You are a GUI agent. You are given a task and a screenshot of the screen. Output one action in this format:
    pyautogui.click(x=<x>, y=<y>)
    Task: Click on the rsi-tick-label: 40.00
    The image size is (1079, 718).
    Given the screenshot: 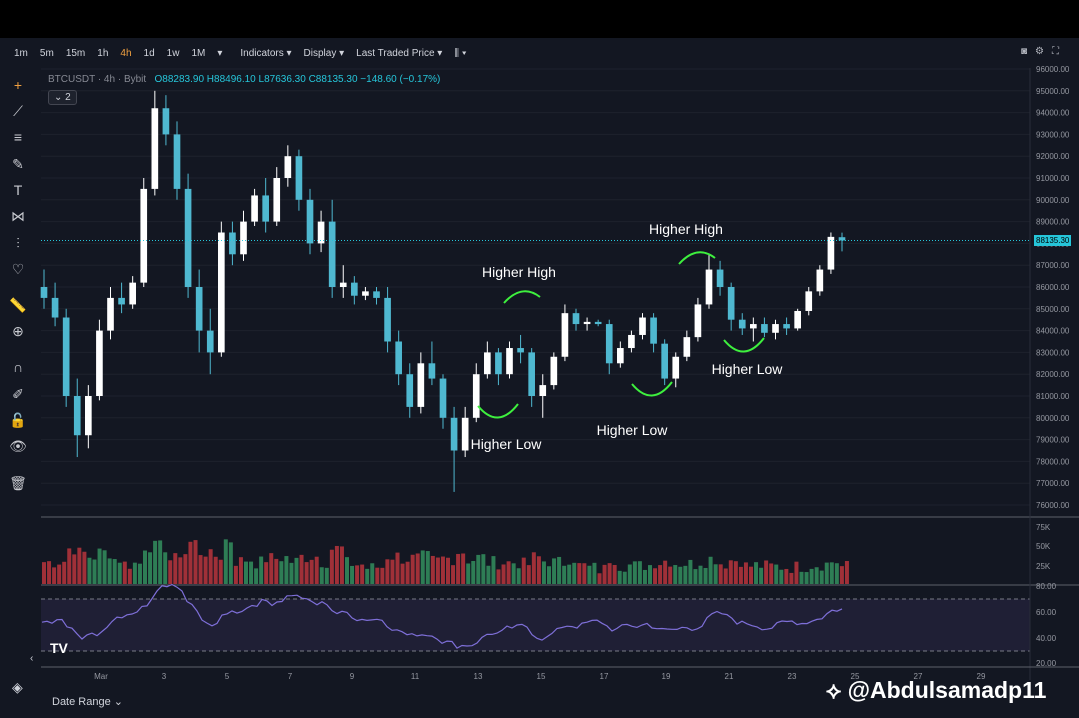 What is the action you would take?
    pyautogui.click(x=1046, y=638)
    